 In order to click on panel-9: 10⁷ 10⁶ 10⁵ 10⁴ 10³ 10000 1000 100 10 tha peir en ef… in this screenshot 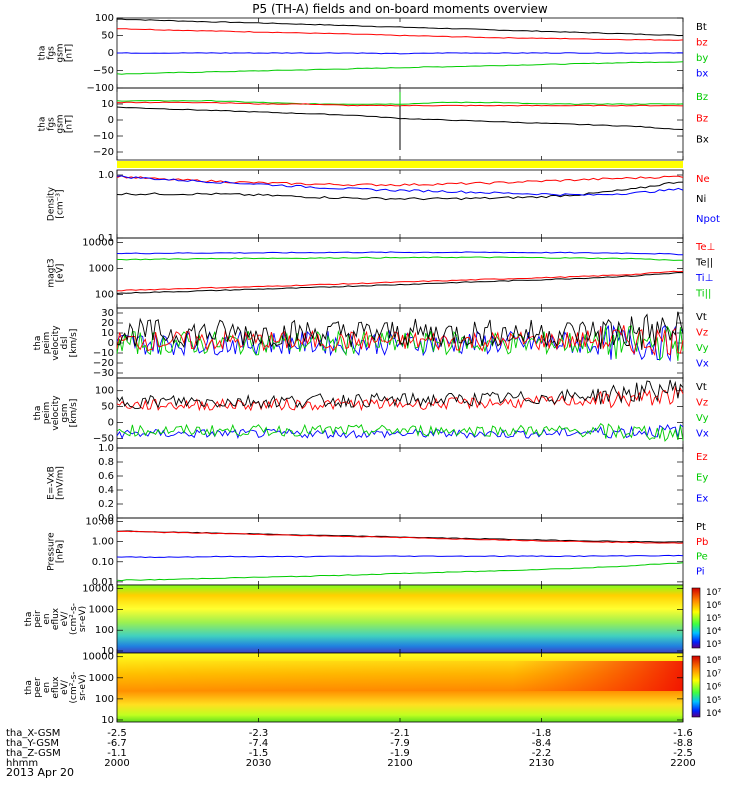, I will do `click(372, 620)`.